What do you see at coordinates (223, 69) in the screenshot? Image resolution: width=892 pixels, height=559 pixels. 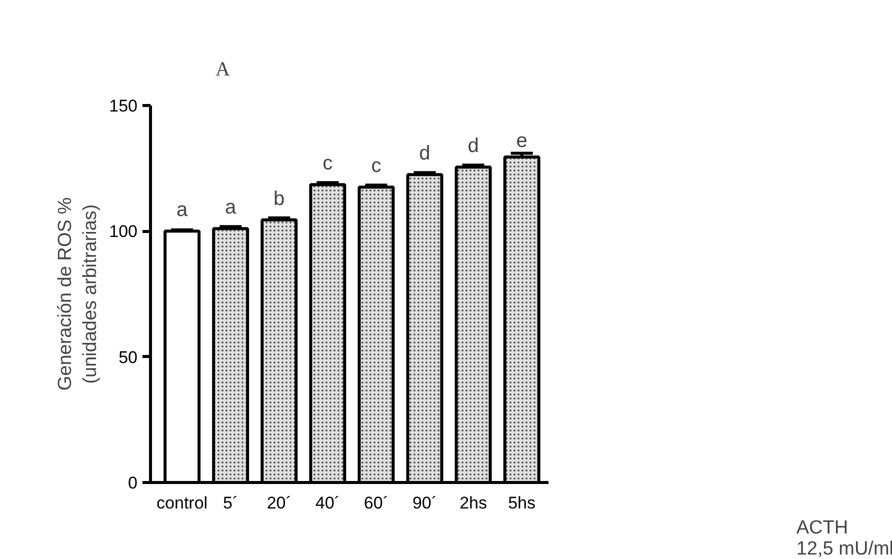 I see `text: A` at bounding box center [223, 69].